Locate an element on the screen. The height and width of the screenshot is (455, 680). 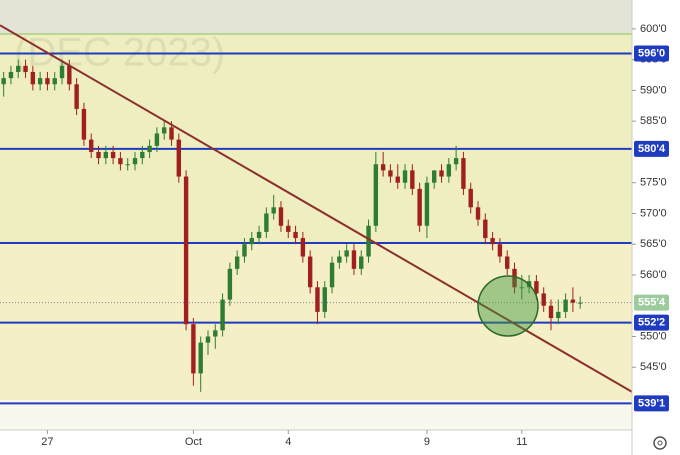
gear-center is located at coordinates (660, 443).